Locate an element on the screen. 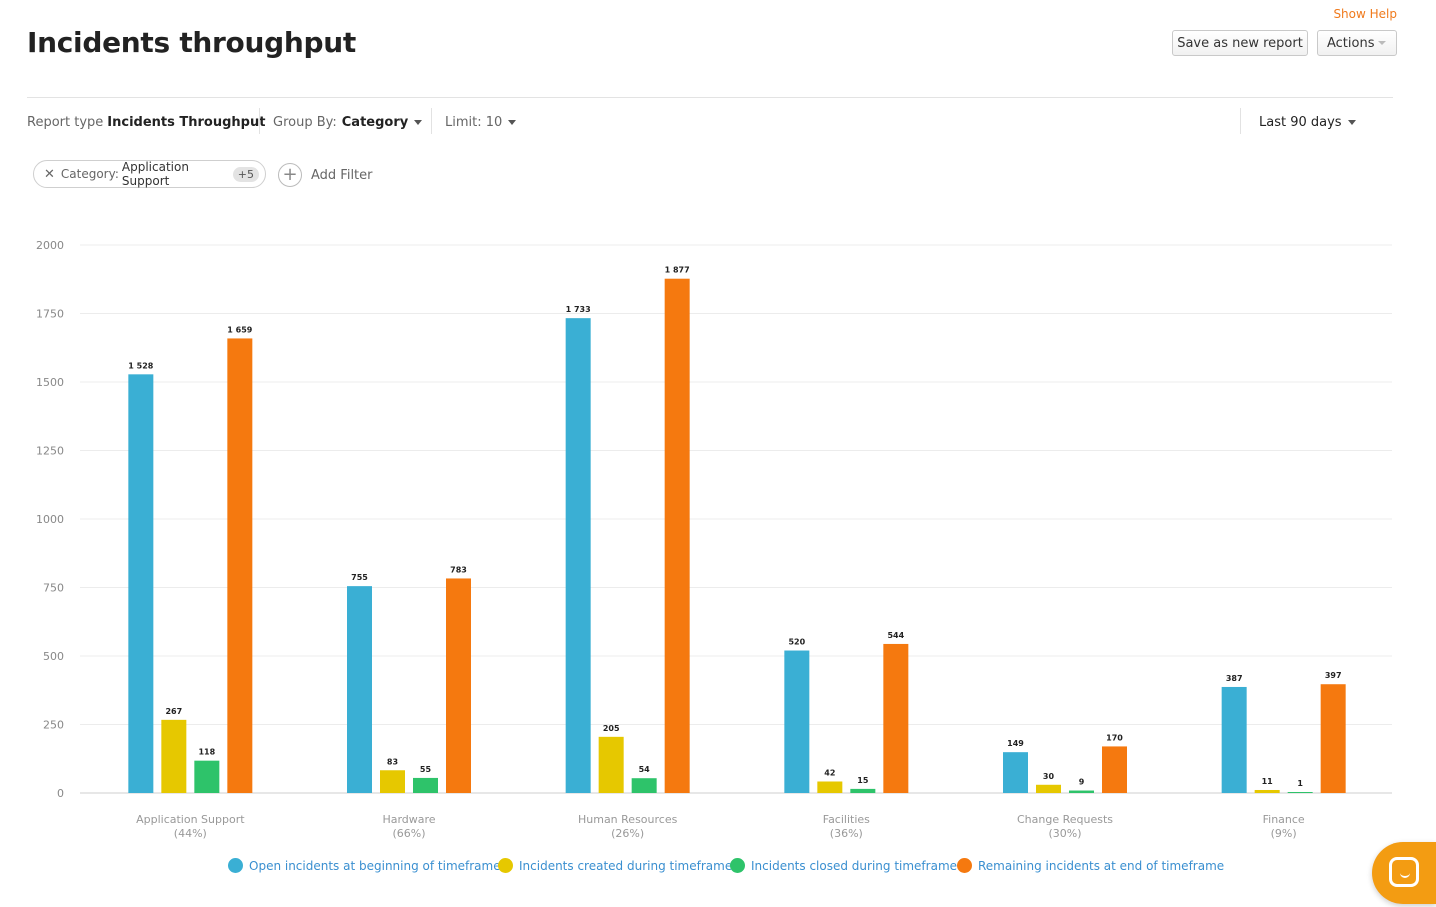 The height and width of the screenshot is (907, 1436). data-label: 1 659 is located at coordinates (239, 329).